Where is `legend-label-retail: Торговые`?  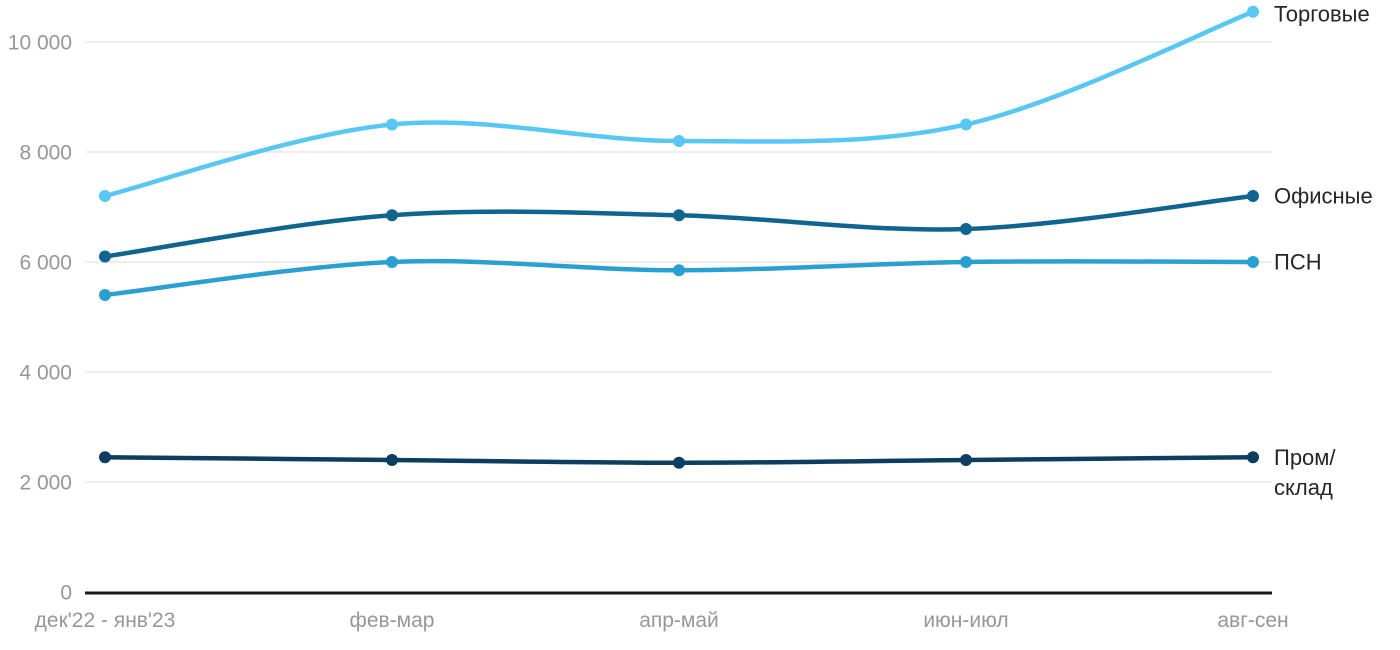 legend-label-retail: Торговые is located at coordinates (1322, 14).